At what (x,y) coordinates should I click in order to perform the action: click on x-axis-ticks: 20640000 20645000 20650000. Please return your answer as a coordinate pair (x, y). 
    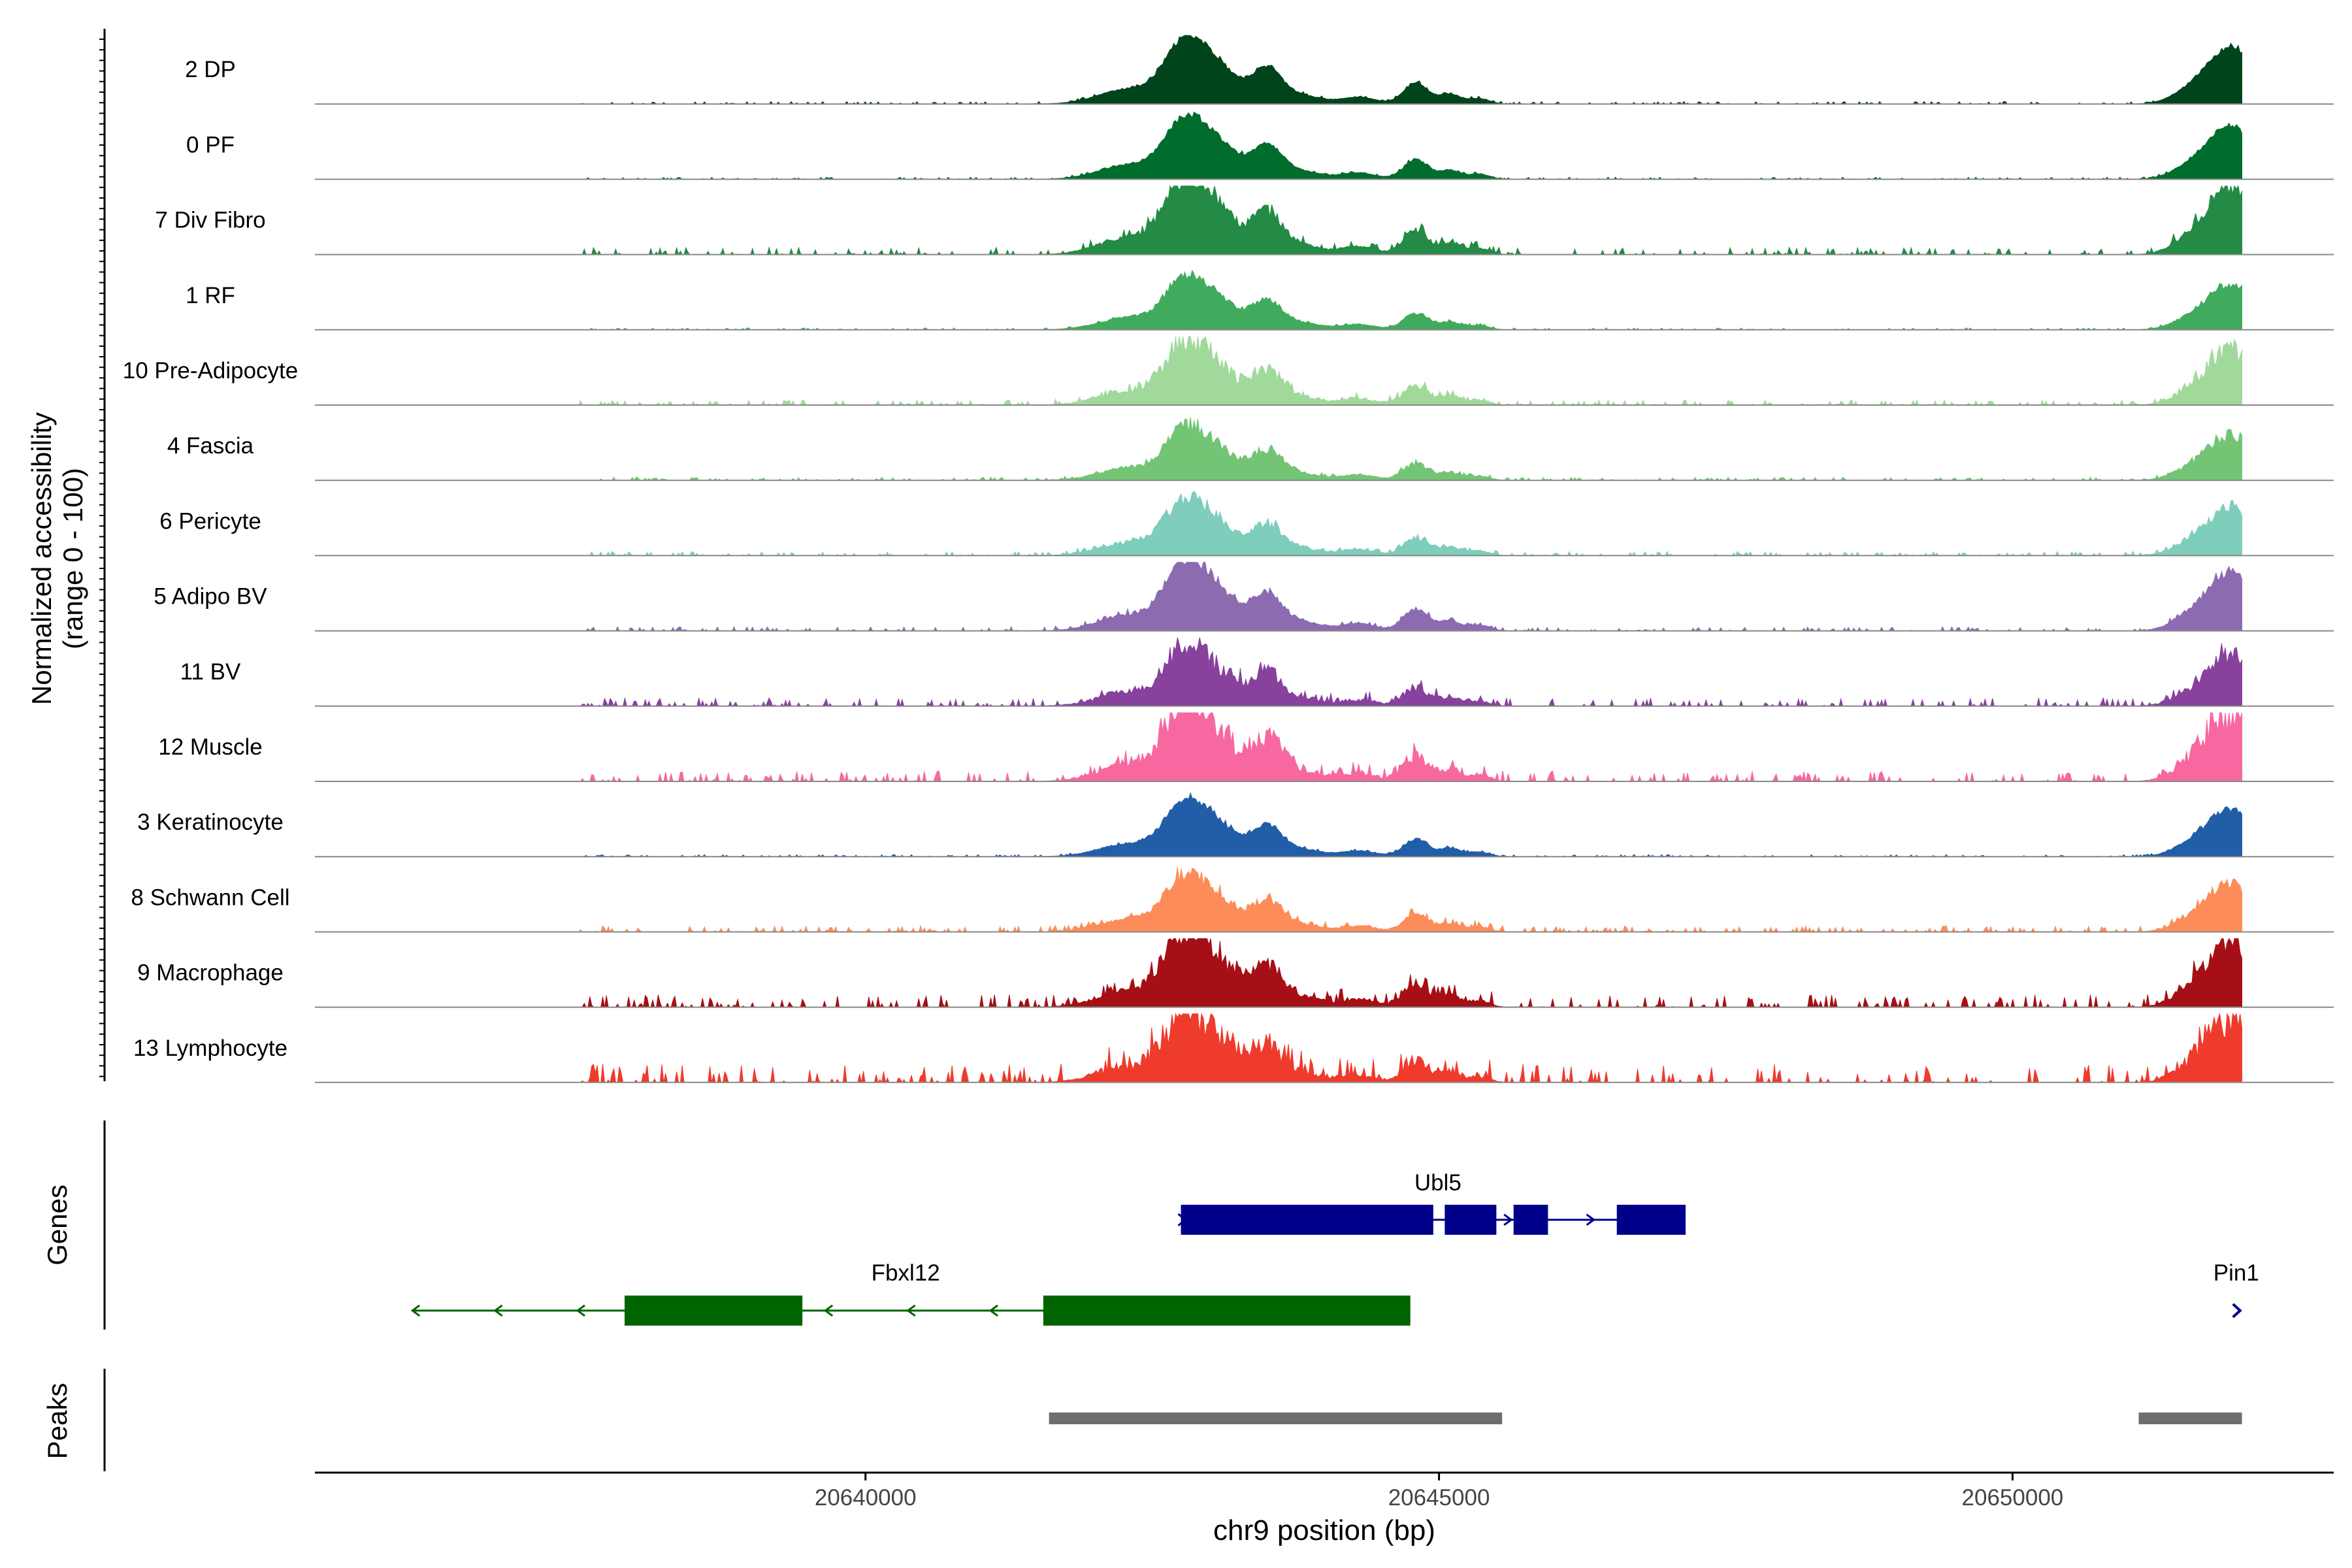
    Looking at the image, I should click on (1439, 1492).